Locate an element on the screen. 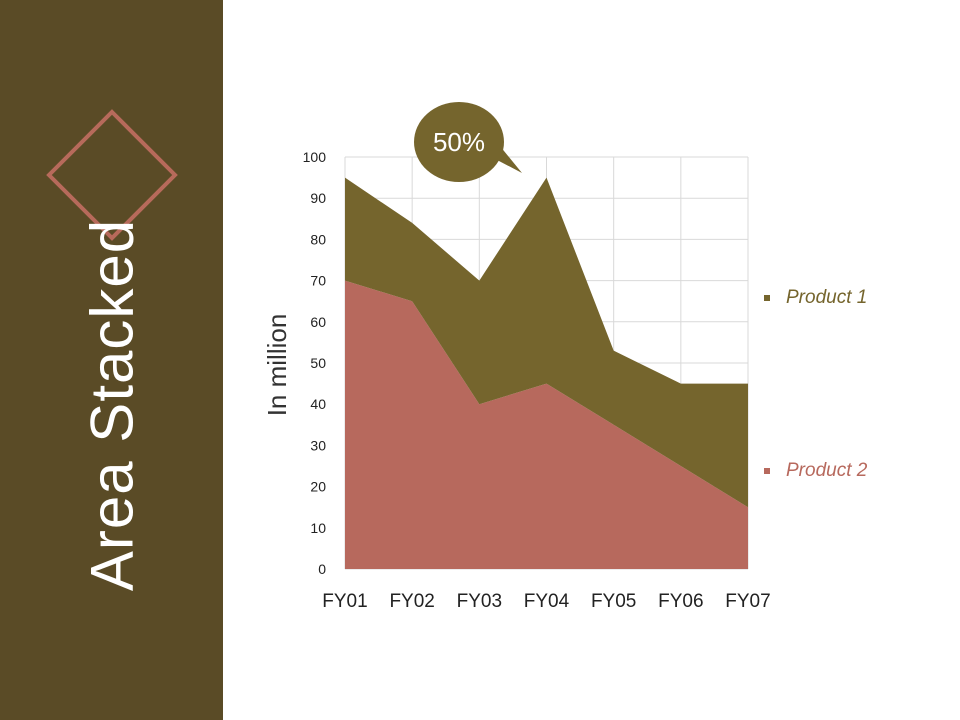 The width and height of the screenshot is (960, 720). y-axis-label: In million is located at coordinates (277, 365).